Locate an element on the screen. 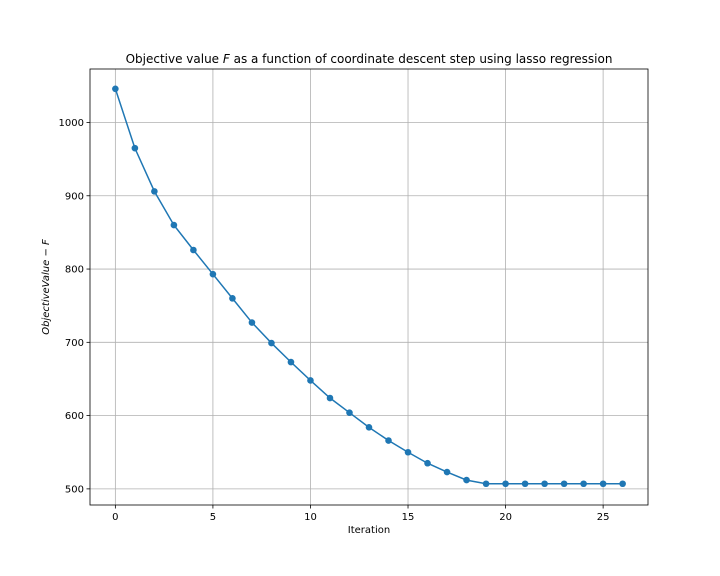 This screenshot has width=720, height=576. x-axis-label: Iteration is located at coordinates (369, 530).